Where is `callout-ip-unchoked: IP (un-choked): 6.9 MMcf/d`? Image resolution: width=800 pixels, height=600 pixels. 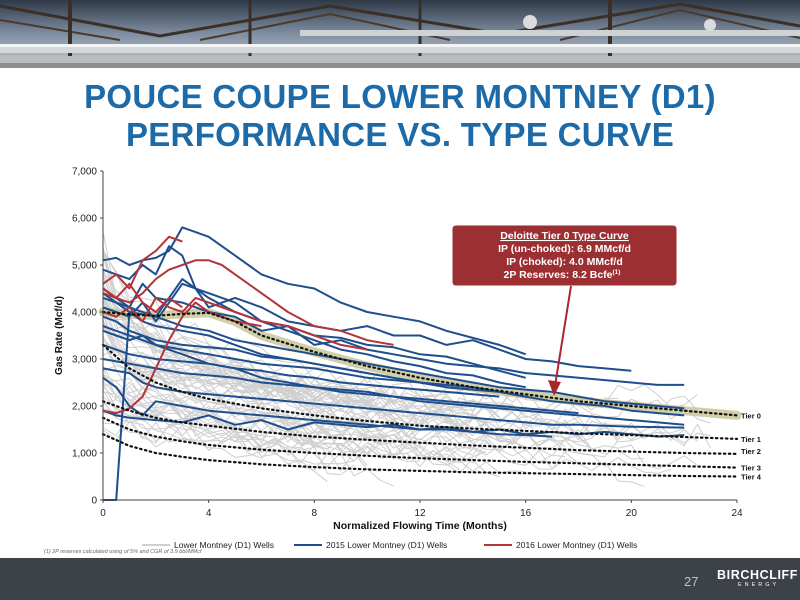
callout-ip-unchoked: IP (un-choked): 6.9 MMcf/d is located at coordinates (564, 249).